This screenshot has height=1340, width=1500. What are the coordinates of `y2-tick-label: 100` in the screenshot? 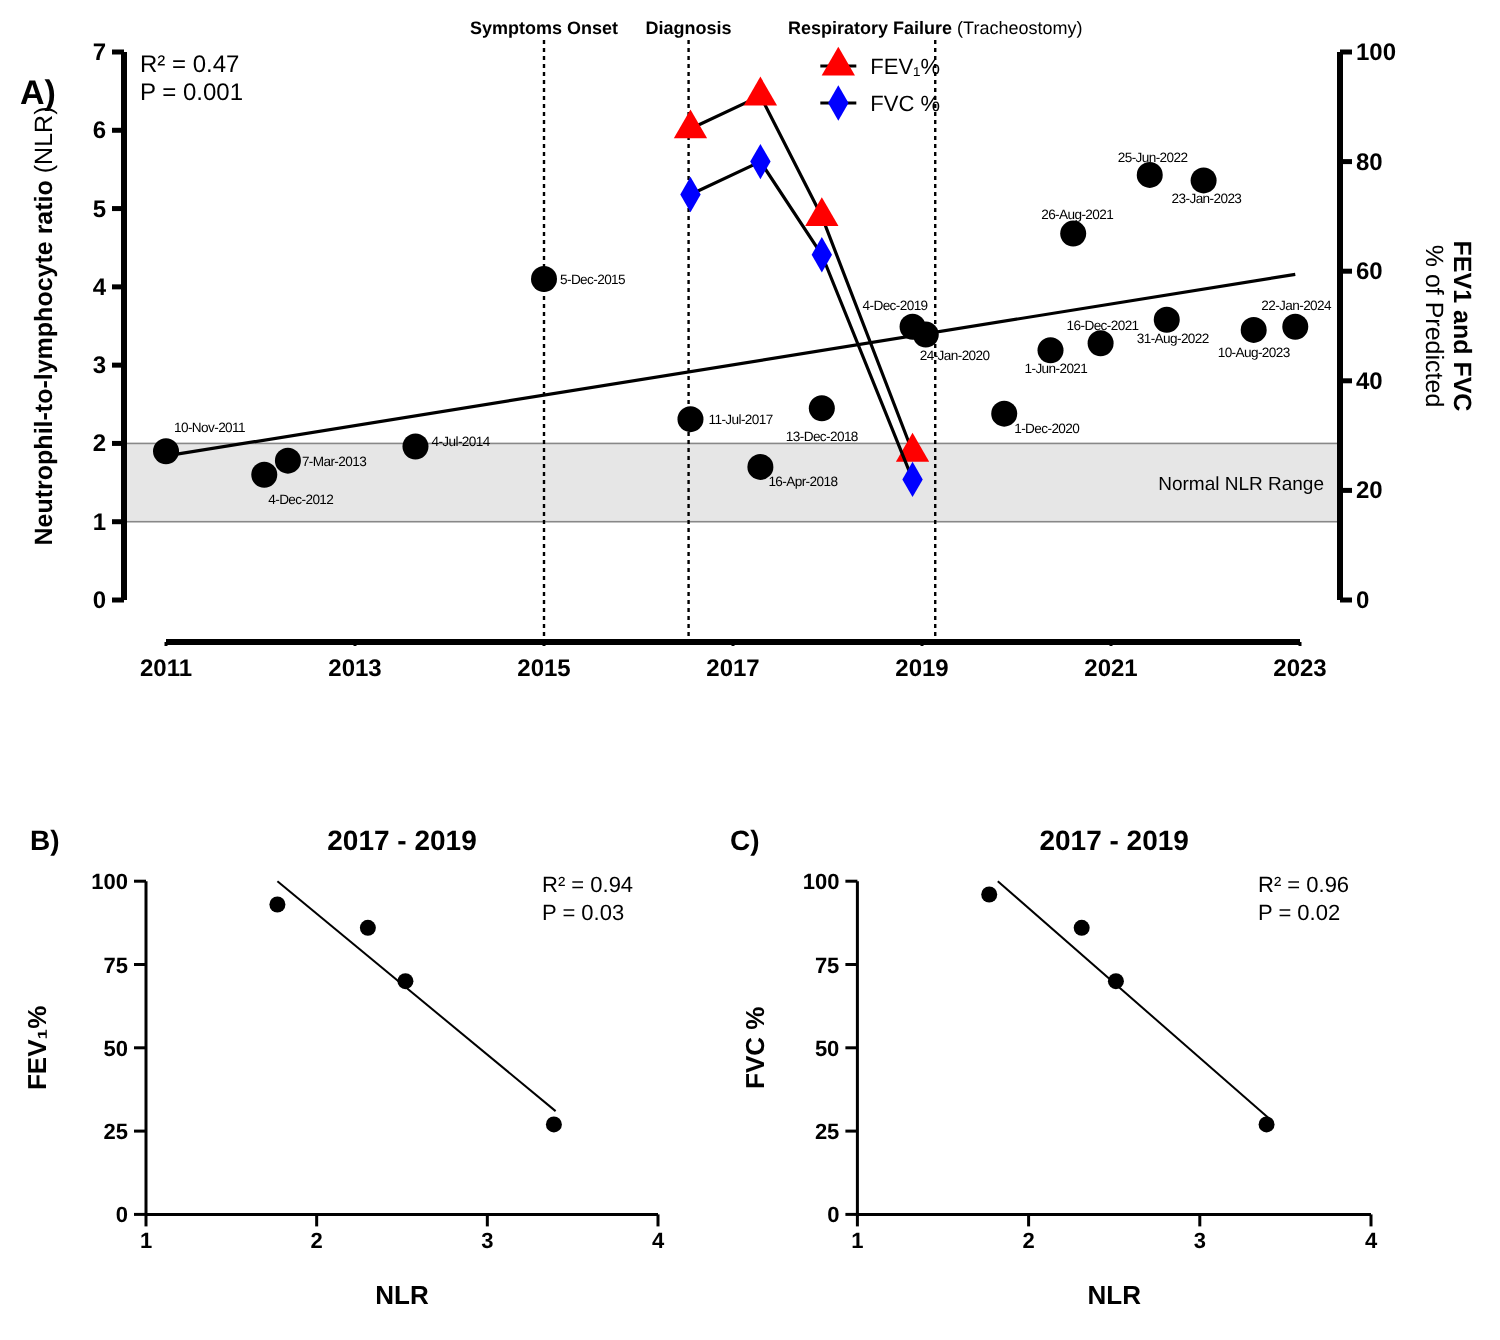 It's located at (1376, 52).